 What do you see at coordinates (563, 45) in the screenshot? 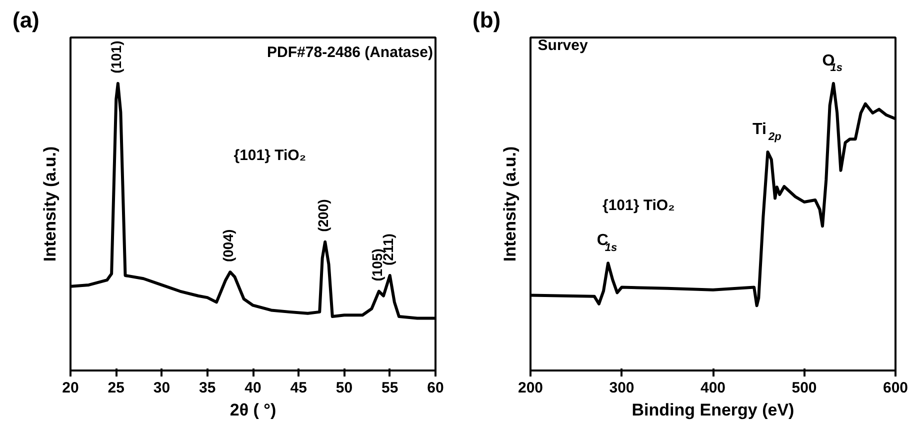
I see `text: Survey` at bounding box center [563, 45].